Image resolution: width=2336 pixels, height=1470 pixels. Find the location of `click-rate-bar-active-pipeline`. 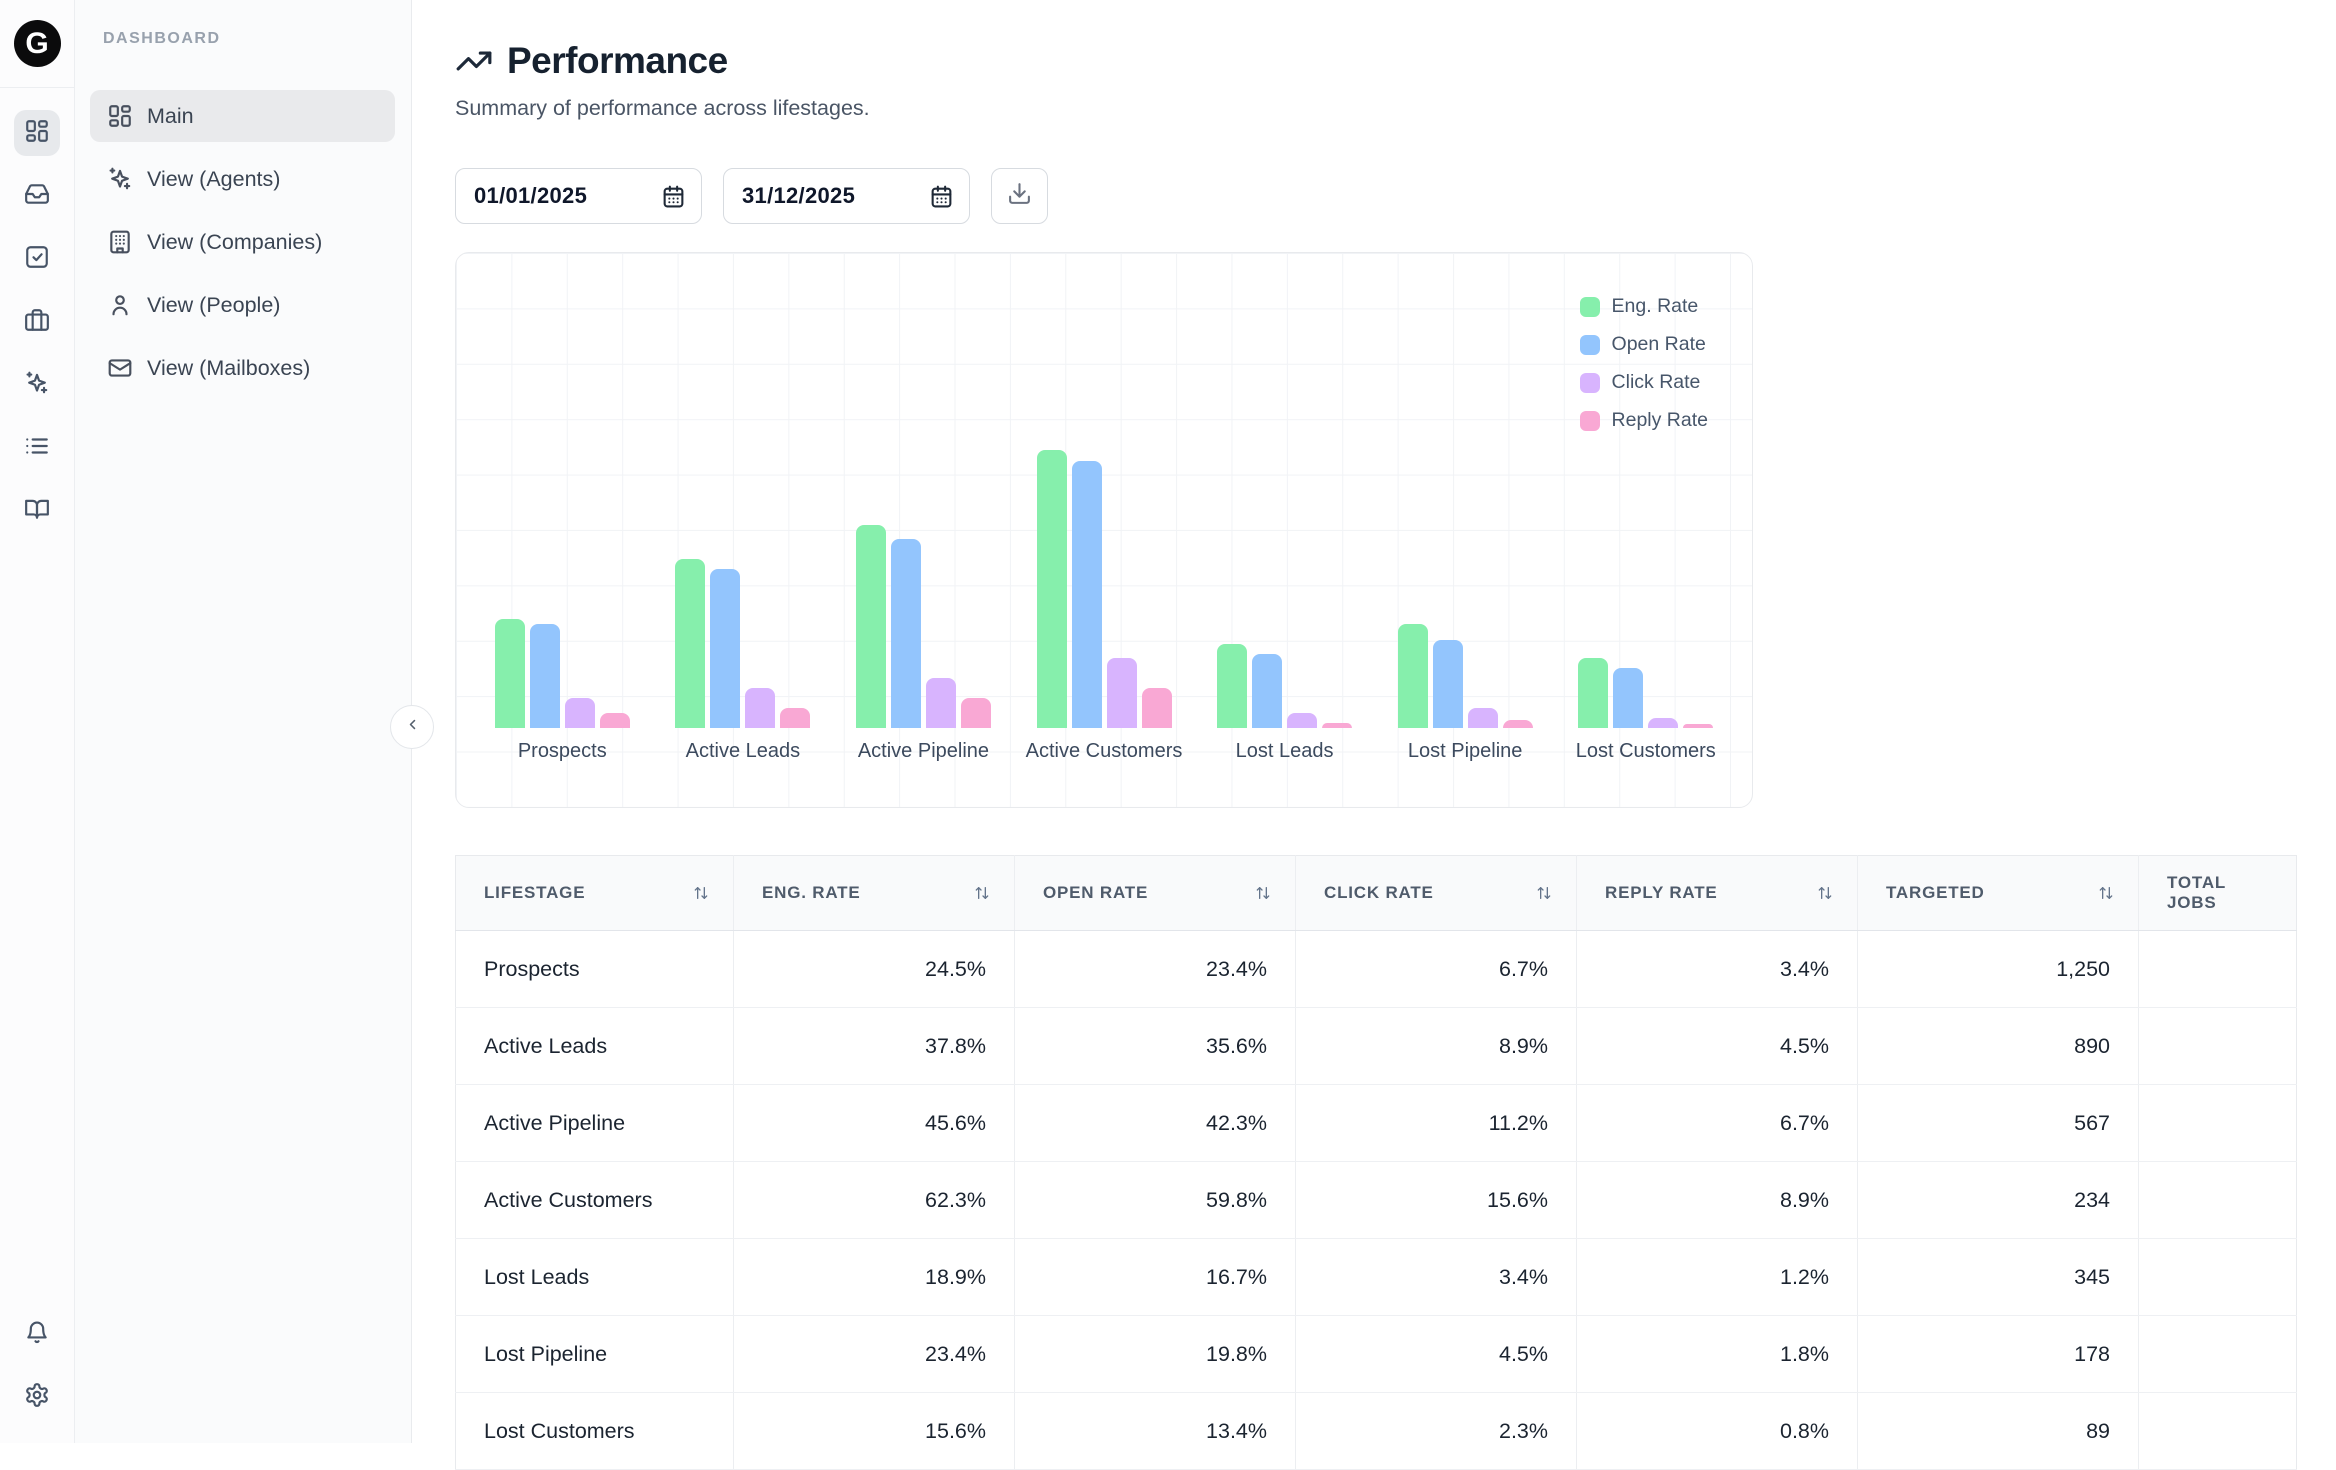

click-rate-bar-active-pipeline is located at coordinates (940, 703).